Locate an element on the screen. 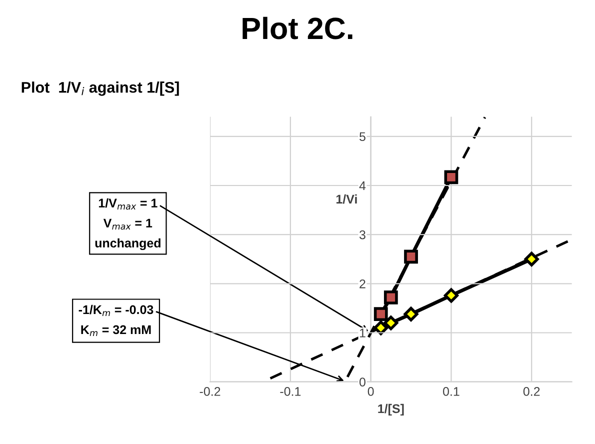  chart-title: Plot 2C. is located at coordinates (297, 28).